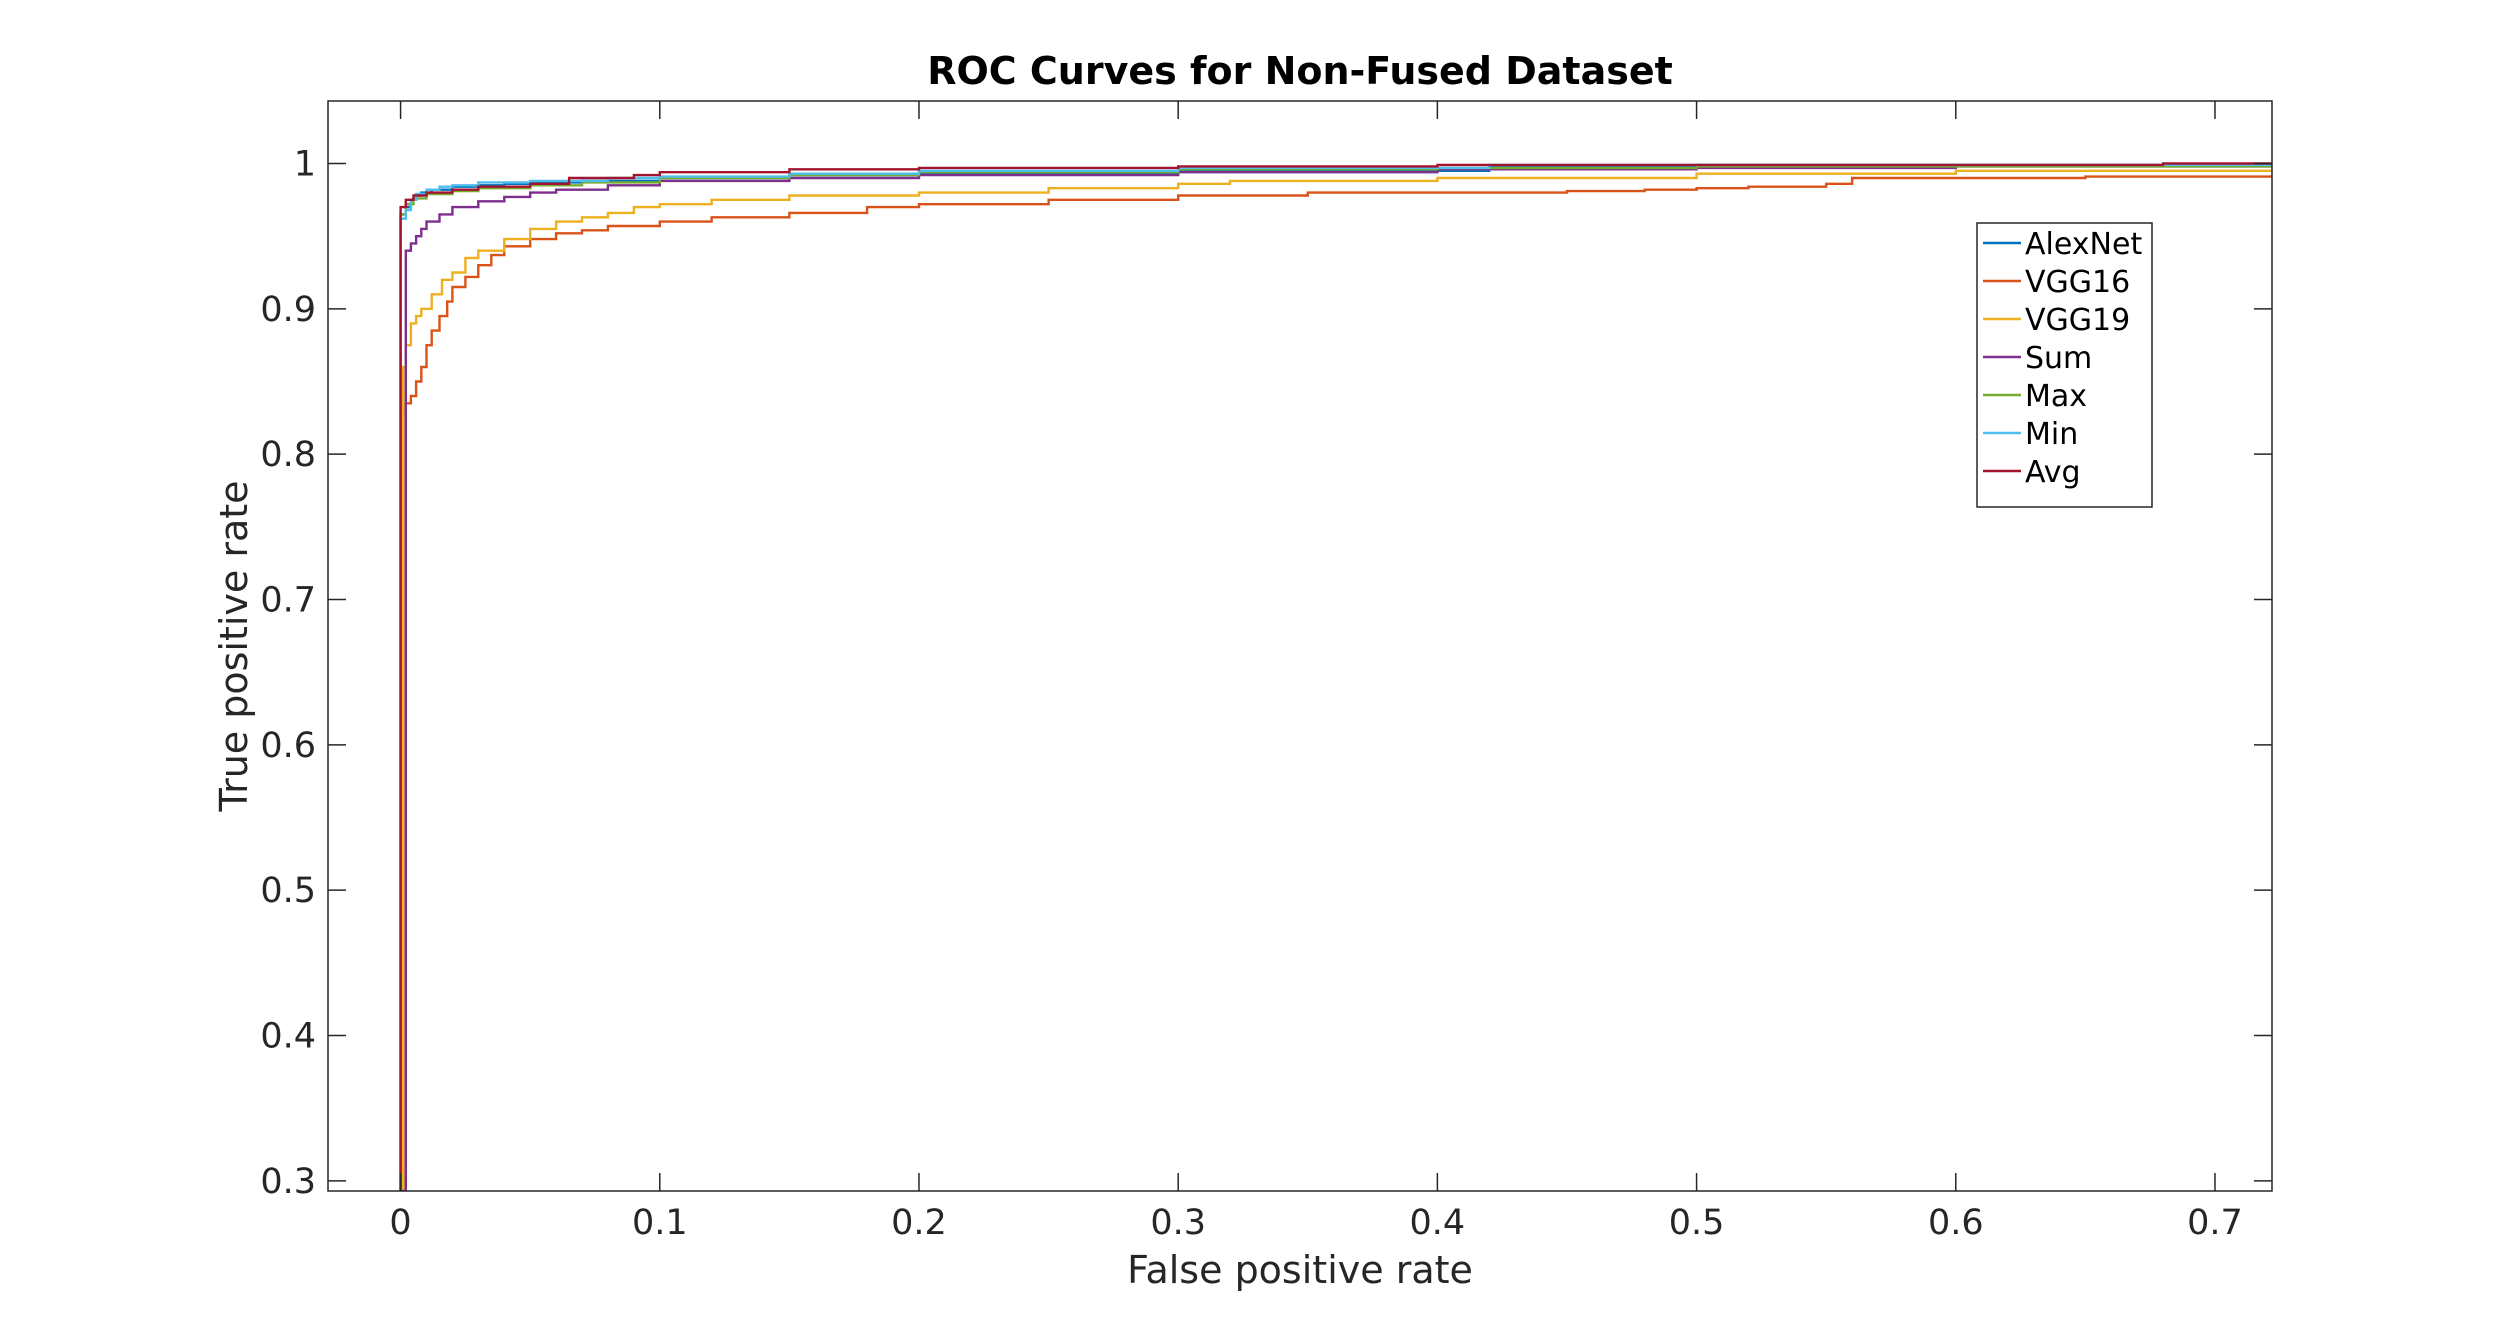  I want to click on x-tick-label: 0.4, so click(1438, 1223).